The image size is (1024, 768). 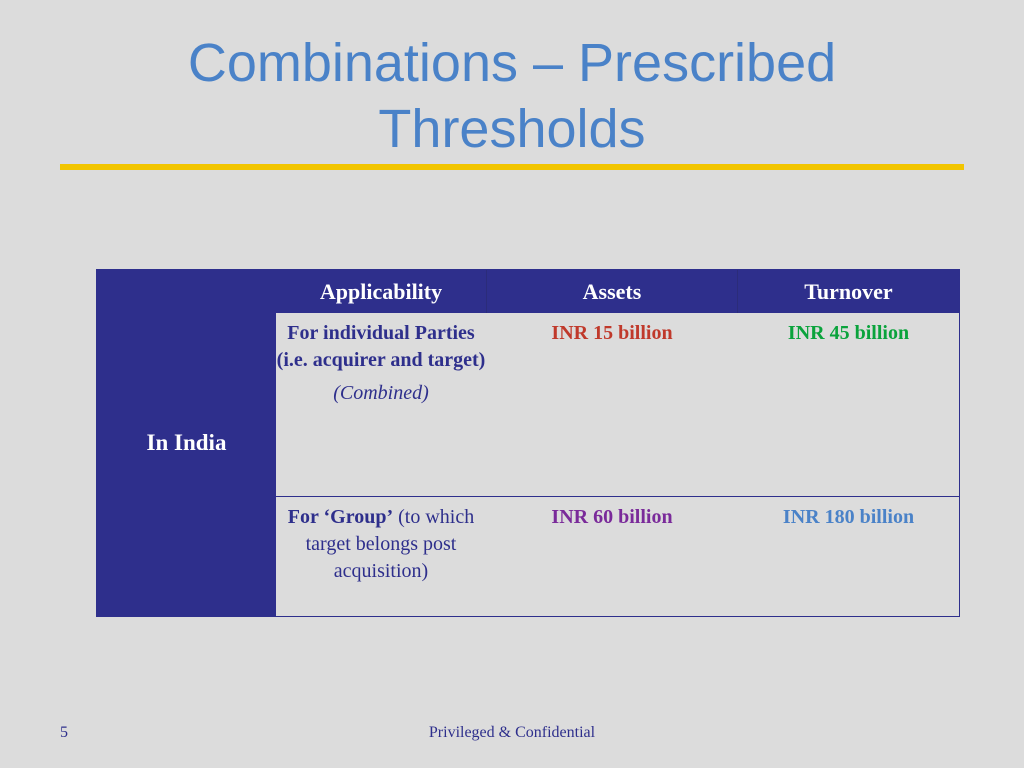 What do you see at coordinates (848, 517) in the screenshot?
I see `turnover-value-group: INR 180 billion` at bounding box center [848, 517].